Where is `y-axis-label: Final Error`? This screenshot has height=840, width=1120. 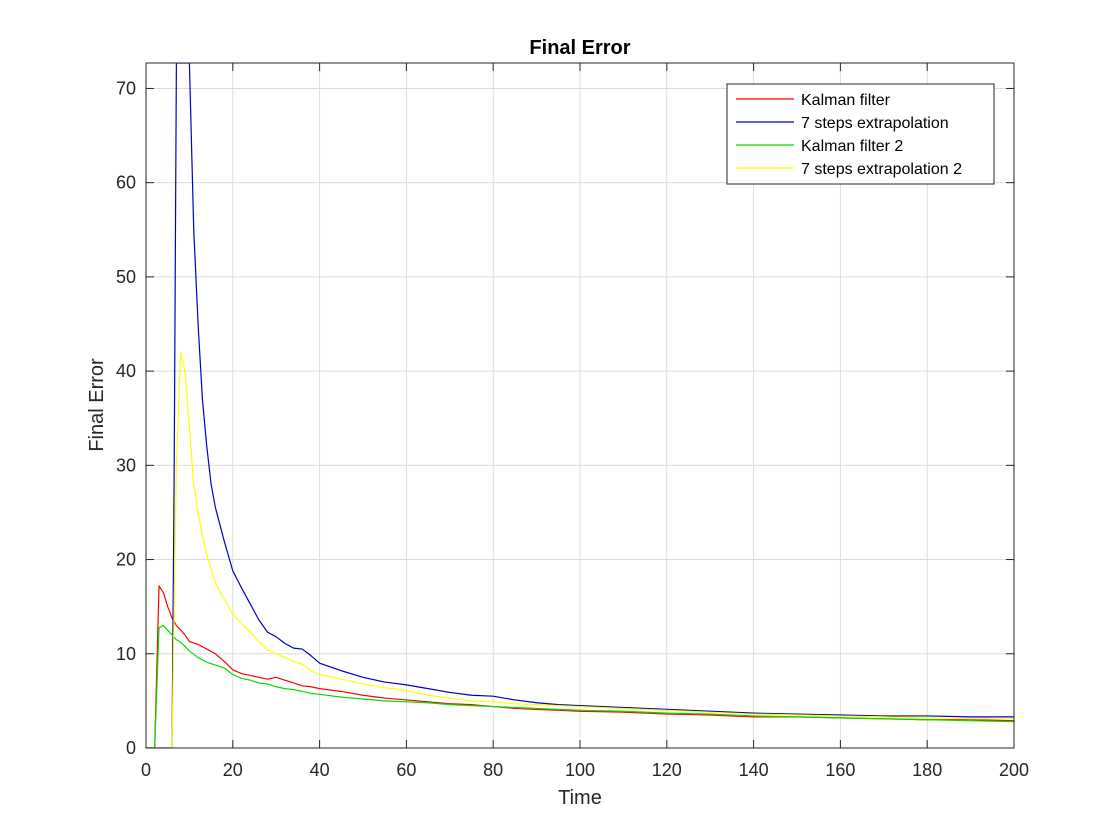
y-axis-label: Final Error is located at coordinates (97, 405).